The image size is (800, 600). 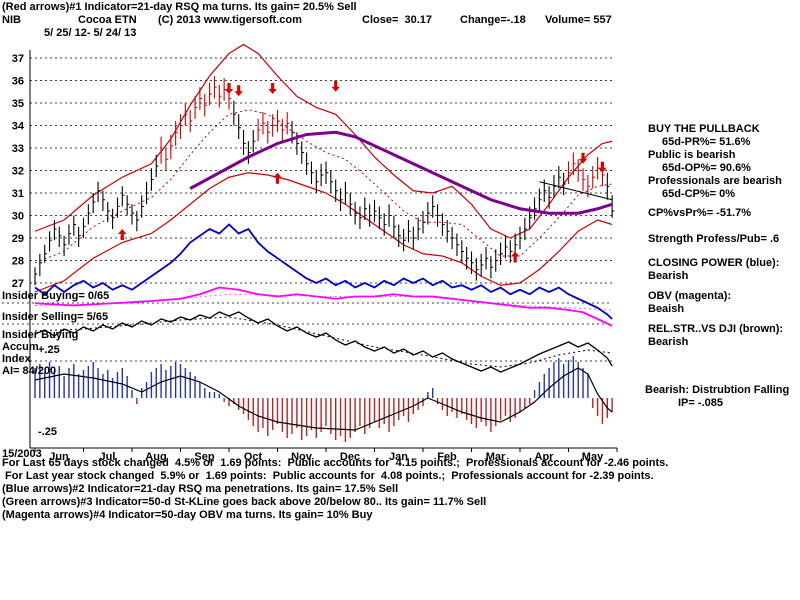 What do you see at coordinates (18, 284) in the screenshot?
I see `svg-text: 27` at bounding box center [18, 284].